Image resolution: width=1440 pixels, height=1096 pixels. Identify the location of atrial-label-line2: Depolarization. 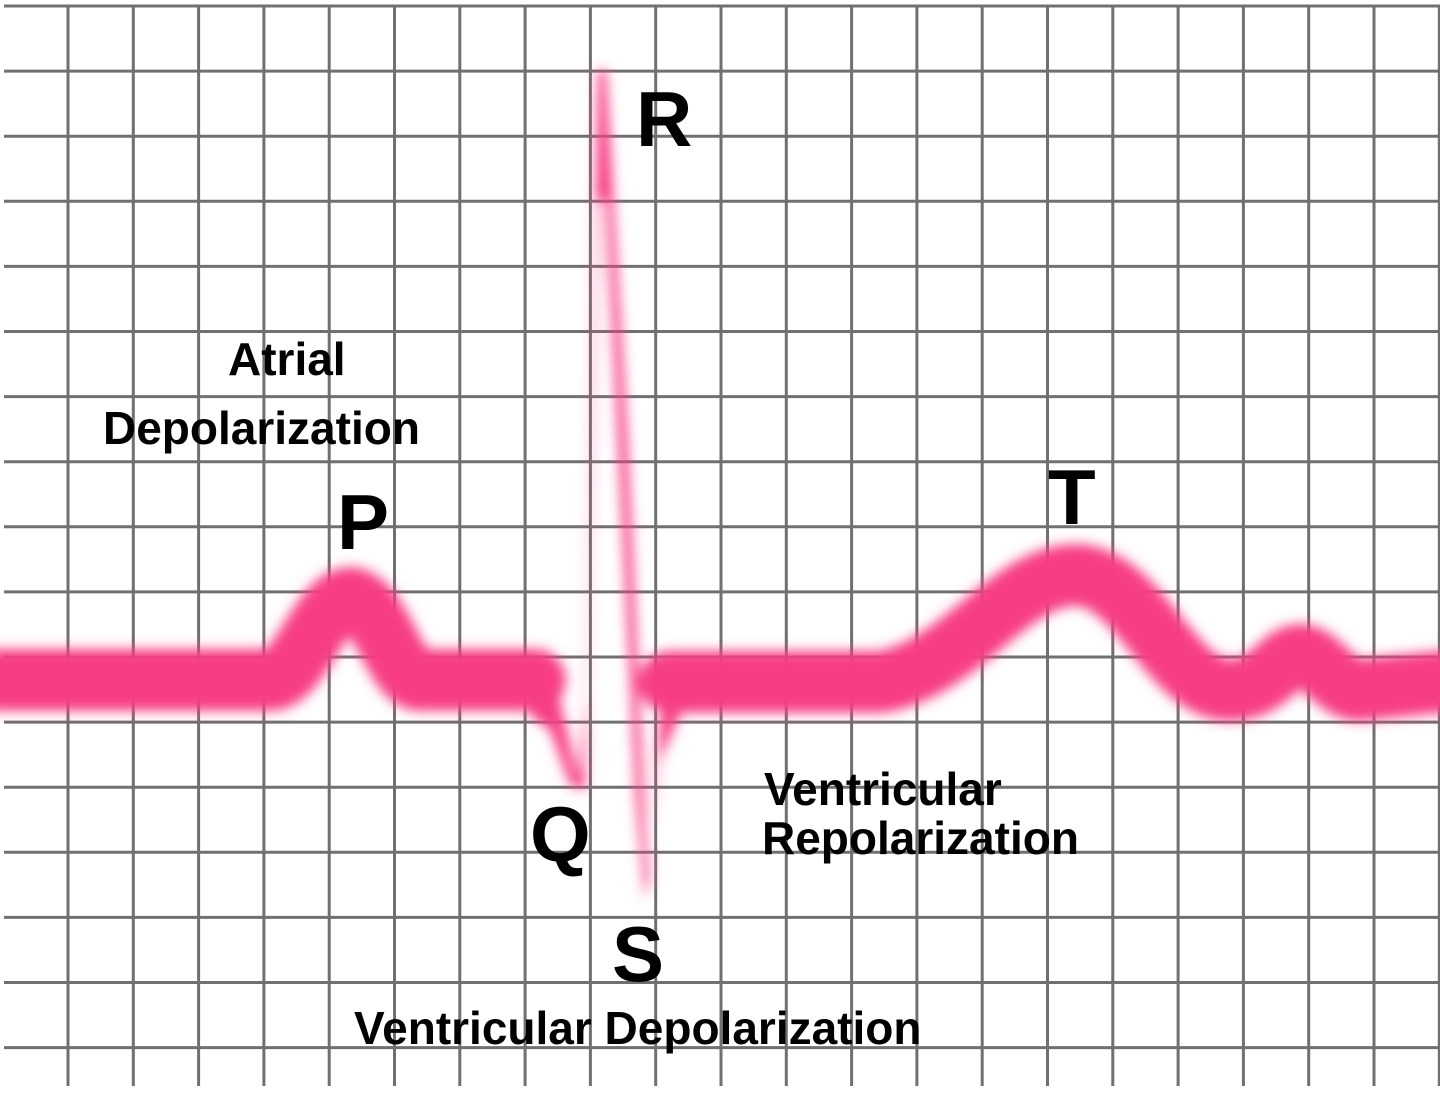
(261, 428).